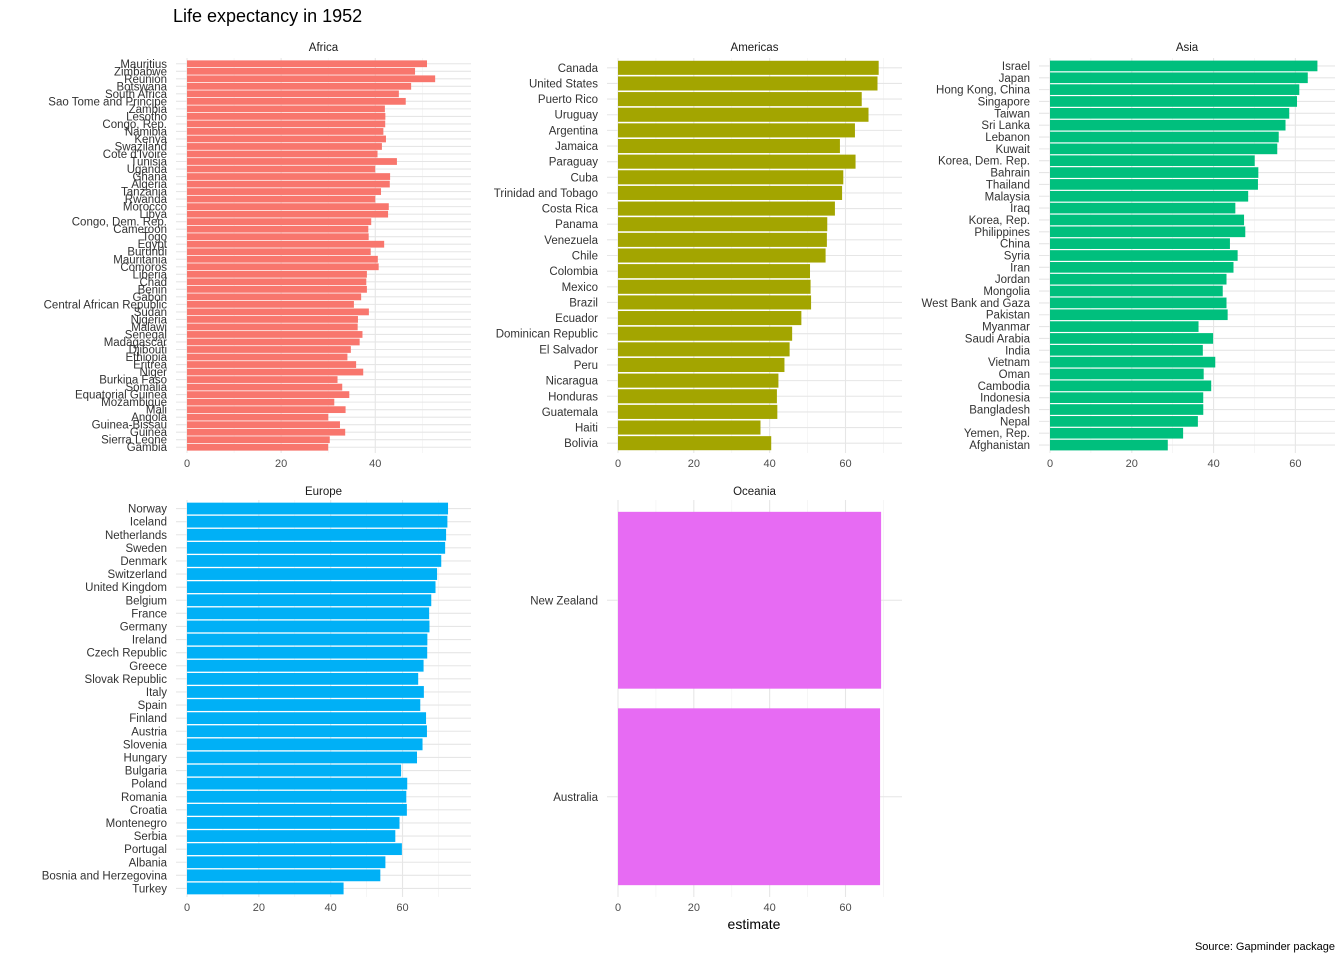 Image resolution: width=1344 pixels, height=960 pixels. What do you see at coordinates (156, 693) in the screenshot?
I see `category-label: Italy` at bounding box center [156, 693].